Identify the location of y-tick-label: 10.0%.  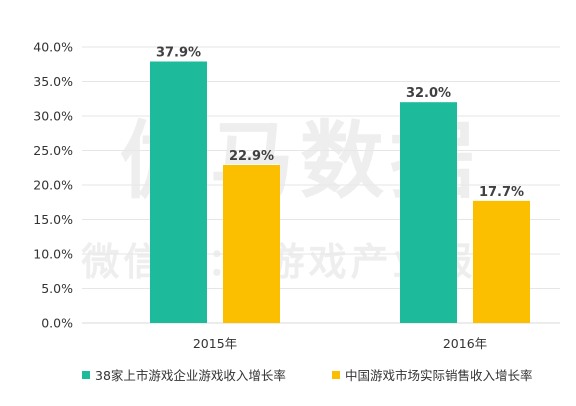
(53, 254).